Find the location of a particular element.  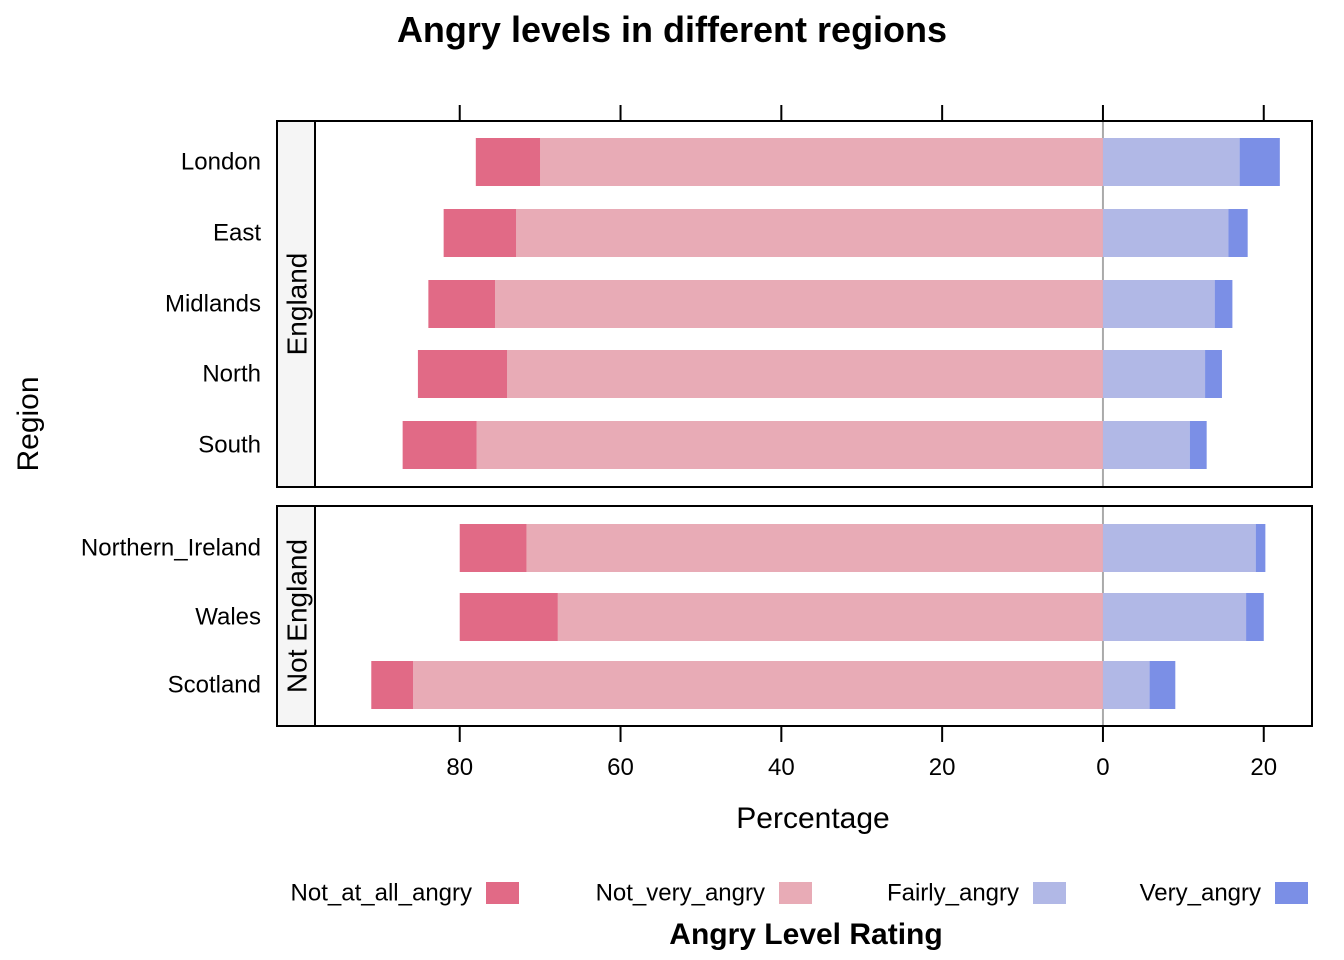

x-axis-label: Percentage is located at coordinates (812, 818).